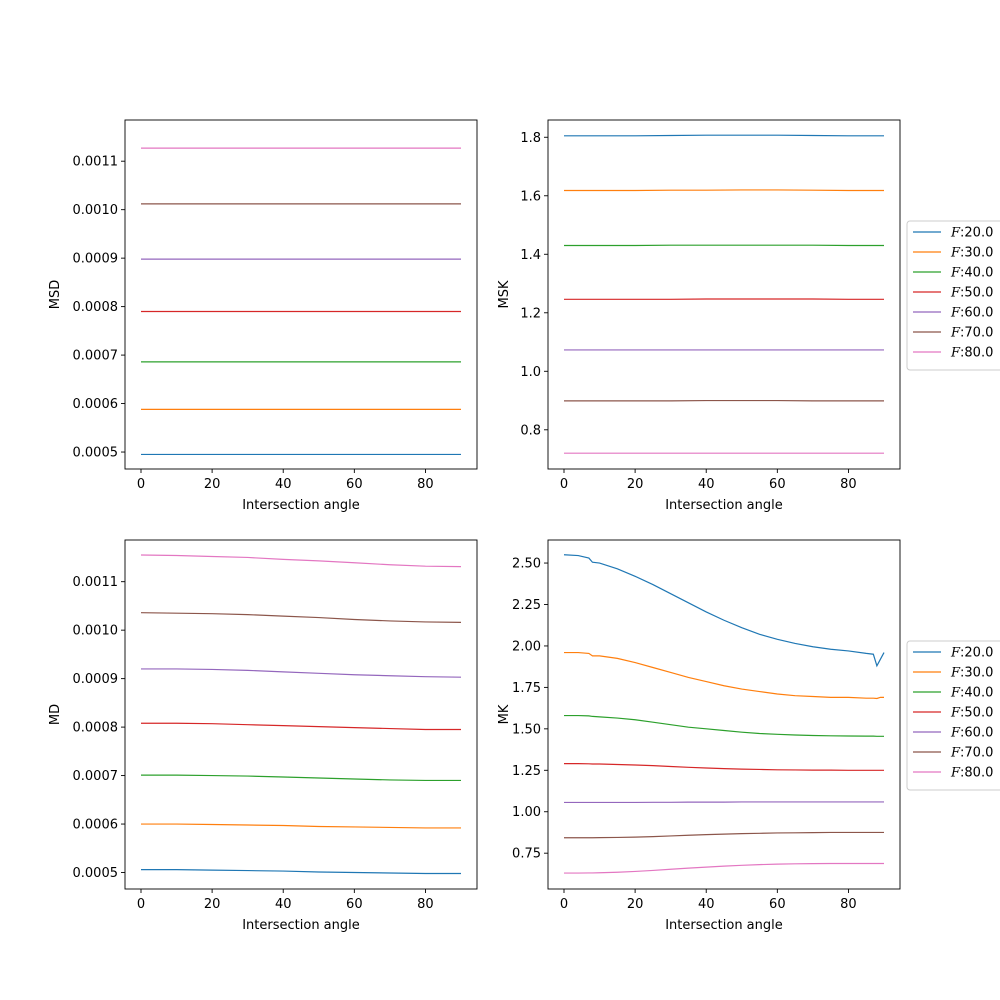 Image resolution: width=1000 pixels, height=1000 pixels. I want to click on y-tick-label: 2.50, so click(526, 564).